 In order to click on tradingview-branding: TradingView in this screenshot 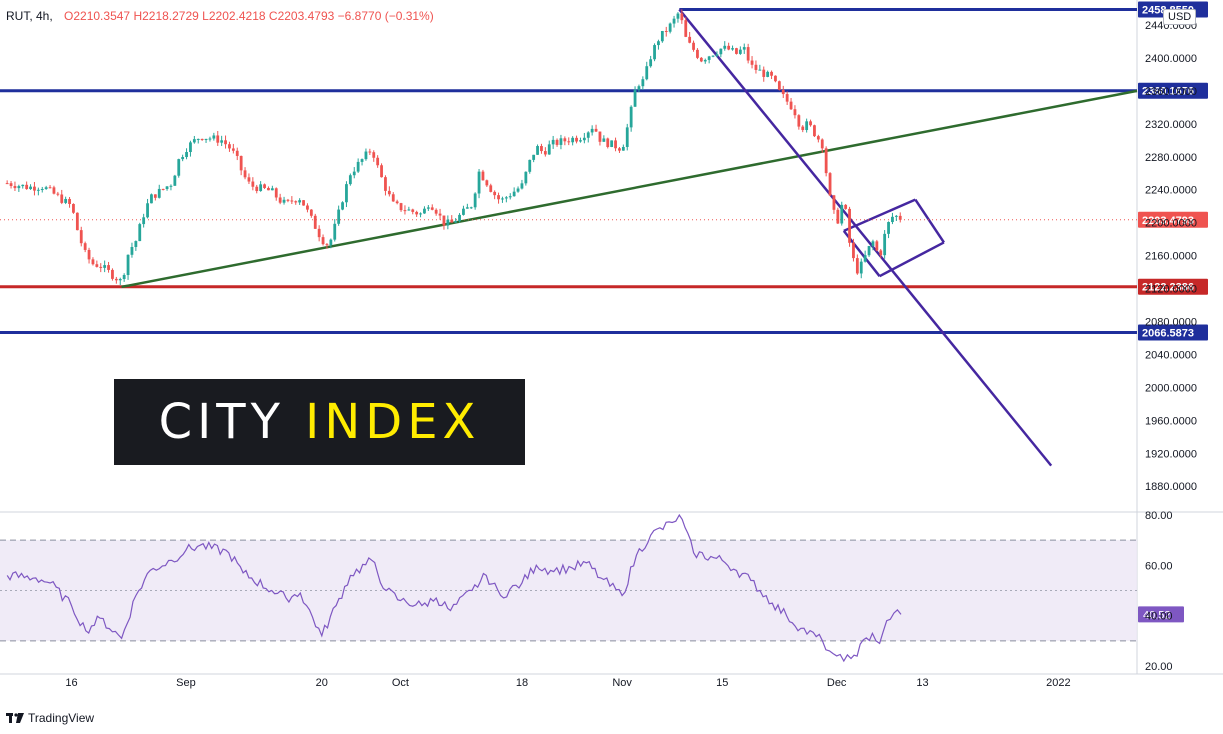, I will do `click(50, 718)`.